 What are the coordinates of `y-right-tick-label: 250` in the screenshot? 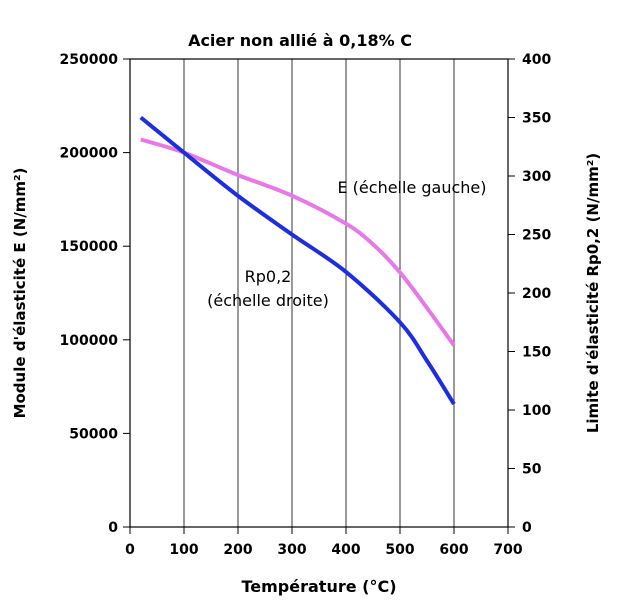 It's located at (536, 236).